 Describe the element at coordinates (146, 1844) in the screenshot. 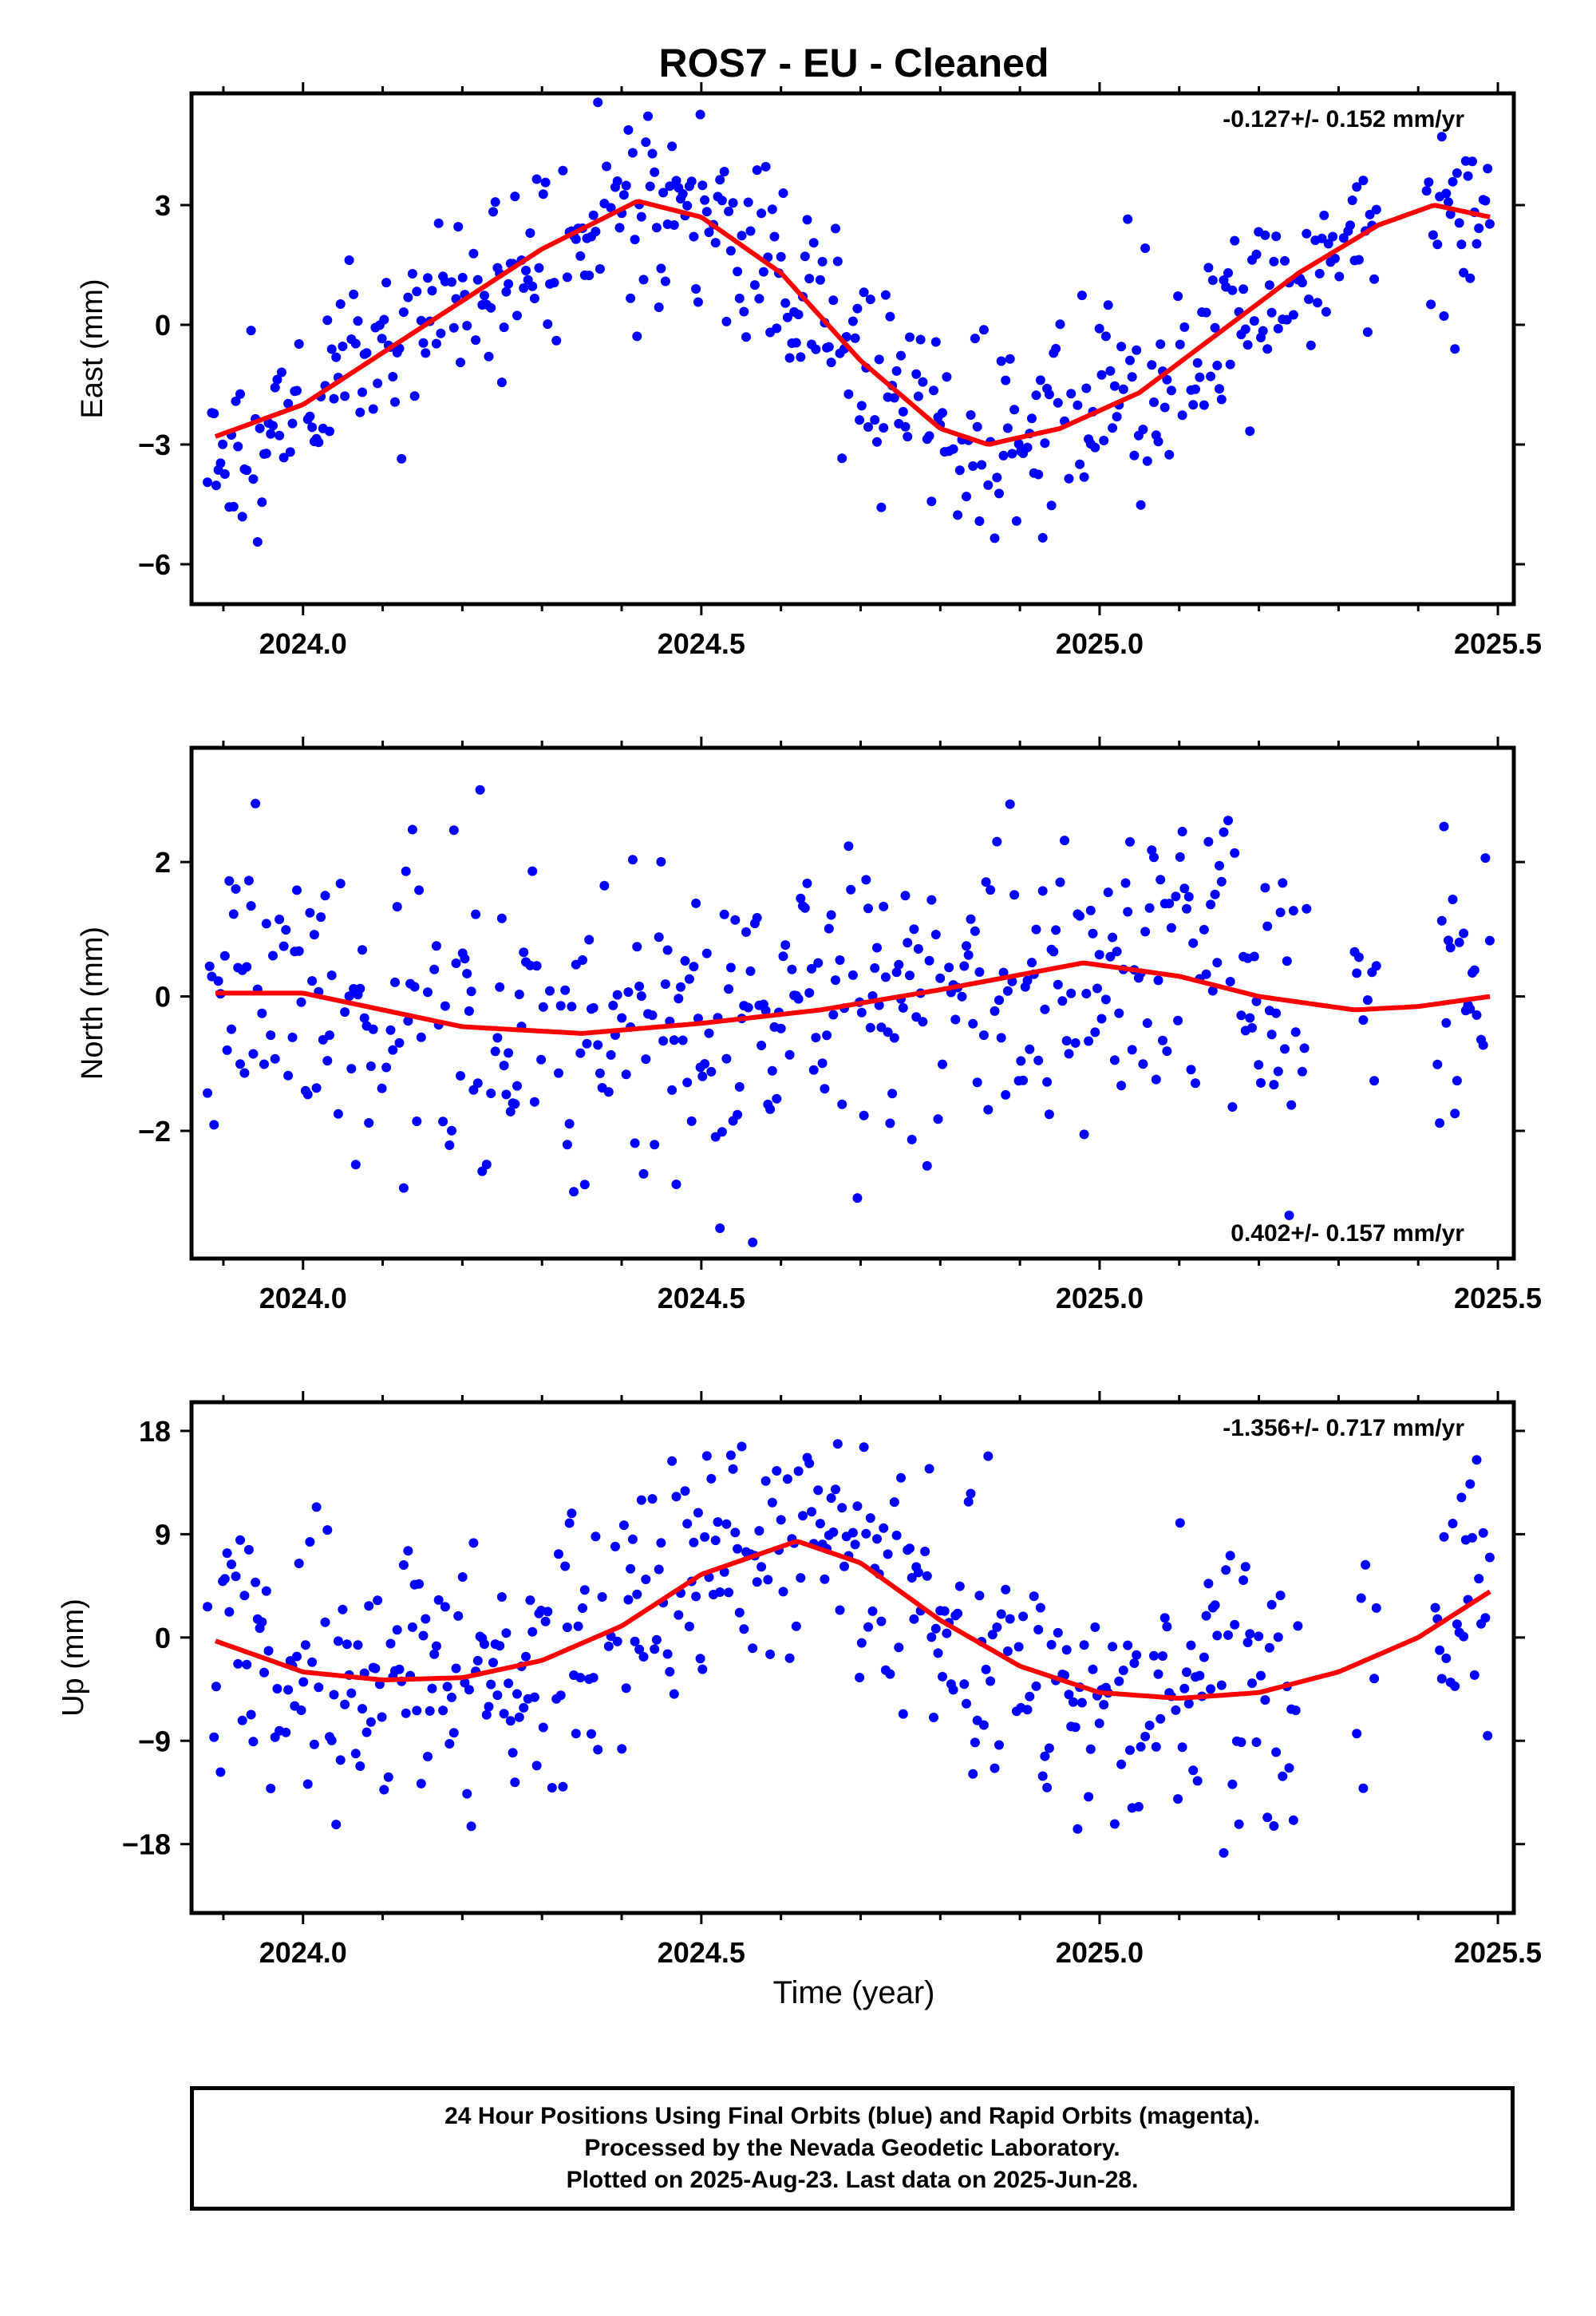

I see `up-y-tick-label: −18` at that location.